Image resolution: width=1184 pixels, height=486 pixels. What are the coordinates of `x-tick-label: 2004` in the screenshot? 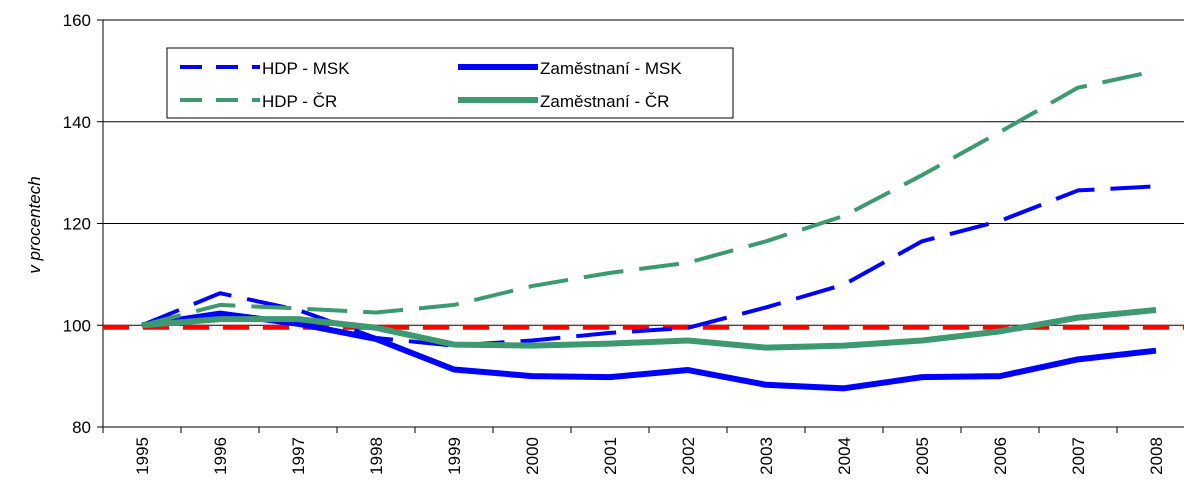 It's located at (844, 456).